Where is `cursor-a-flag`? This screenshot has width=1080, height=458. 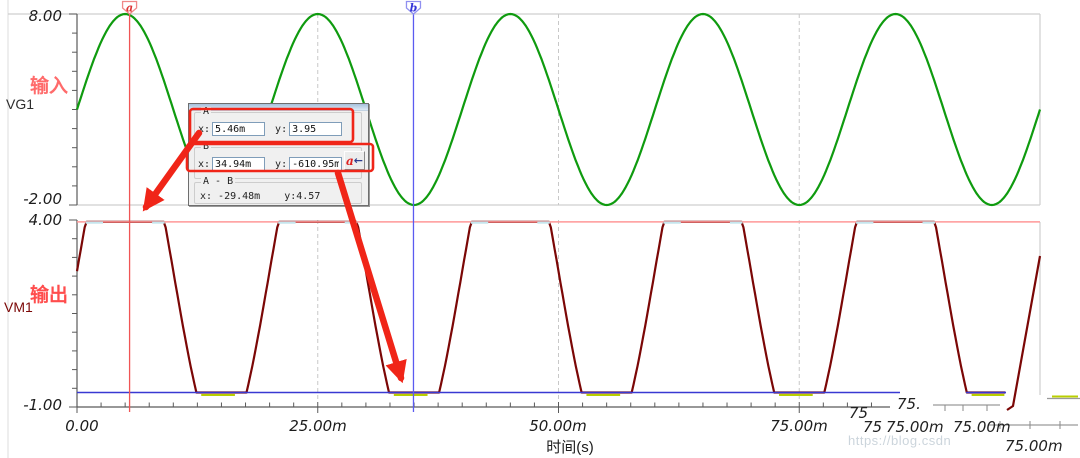 cursor-a-flag is located at coordinates (129, 7).